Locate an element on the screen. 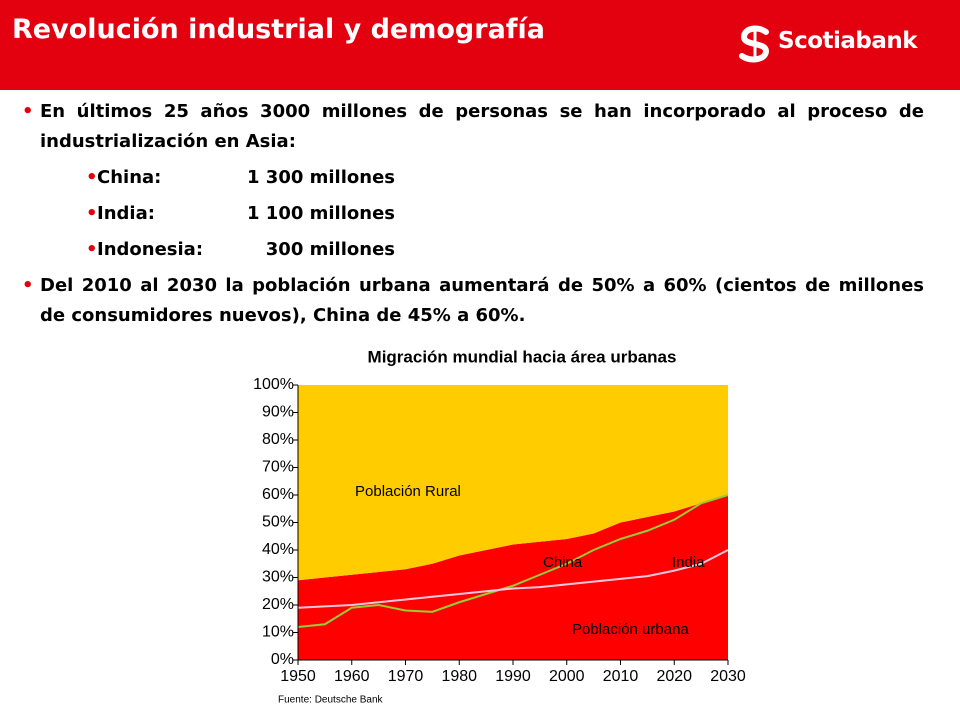 This screenshot has width=960, height=720. x-tick-label: 2010 is located at coordinates (621, 676).